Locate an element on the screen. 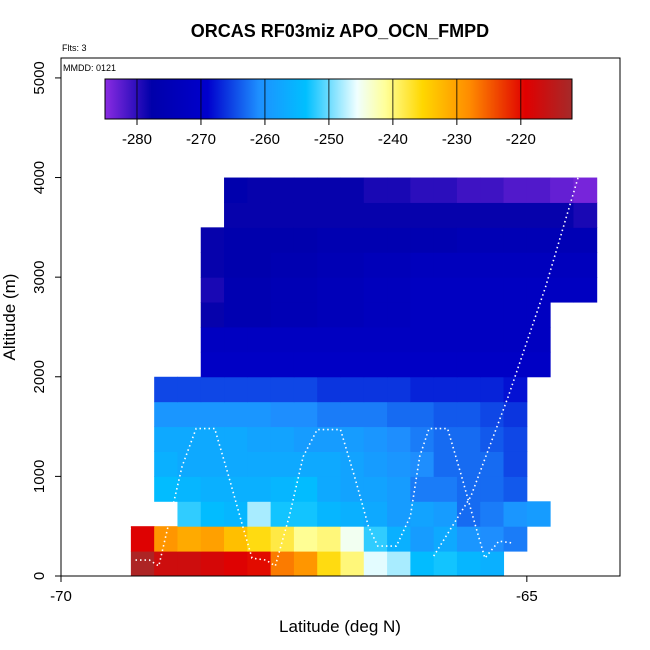 Image resolution: width=650 pixels, height=650 pixels. flight-track is located at coordinates (506, 367).